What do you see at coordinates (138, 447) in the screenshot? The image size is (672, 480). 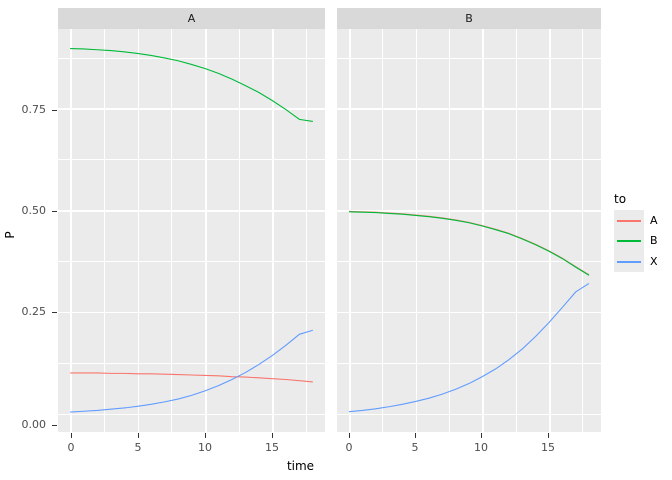 I see `panel-a-x-tick-label-1: 5` at bounding box center [138, 447].